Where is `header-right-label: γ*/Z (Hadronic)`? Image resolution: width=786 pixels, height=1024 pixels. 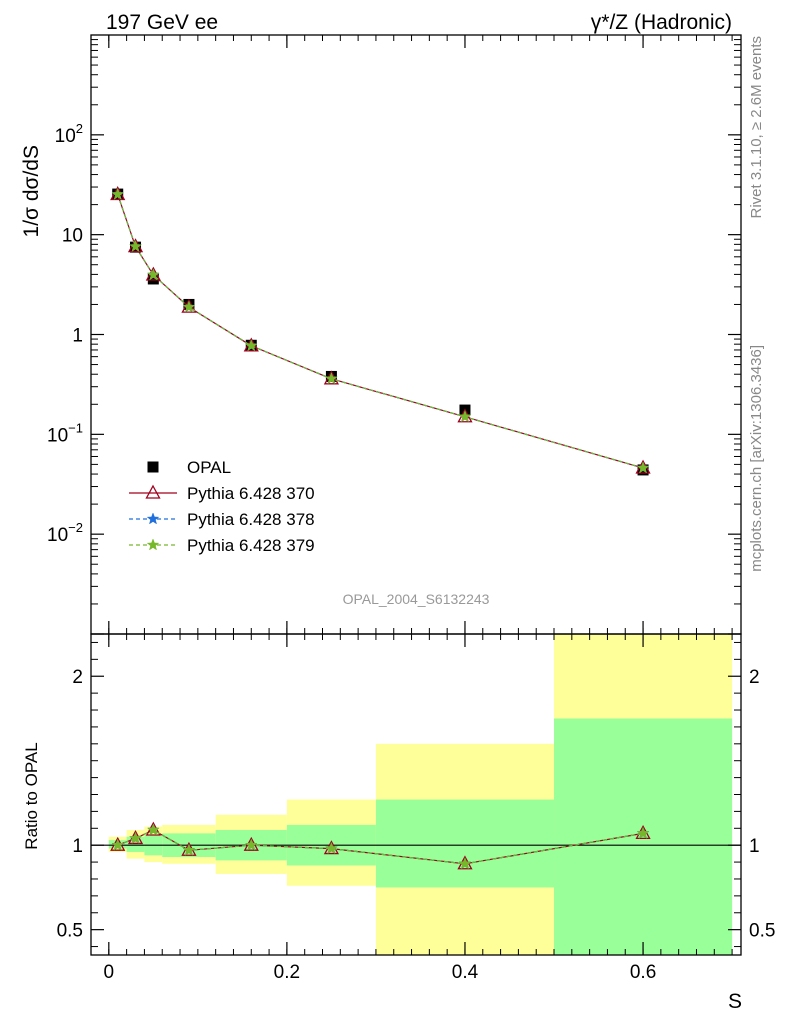 header-right-label: γ*/Z (Hadronic) is located at coordinates (661, 22).